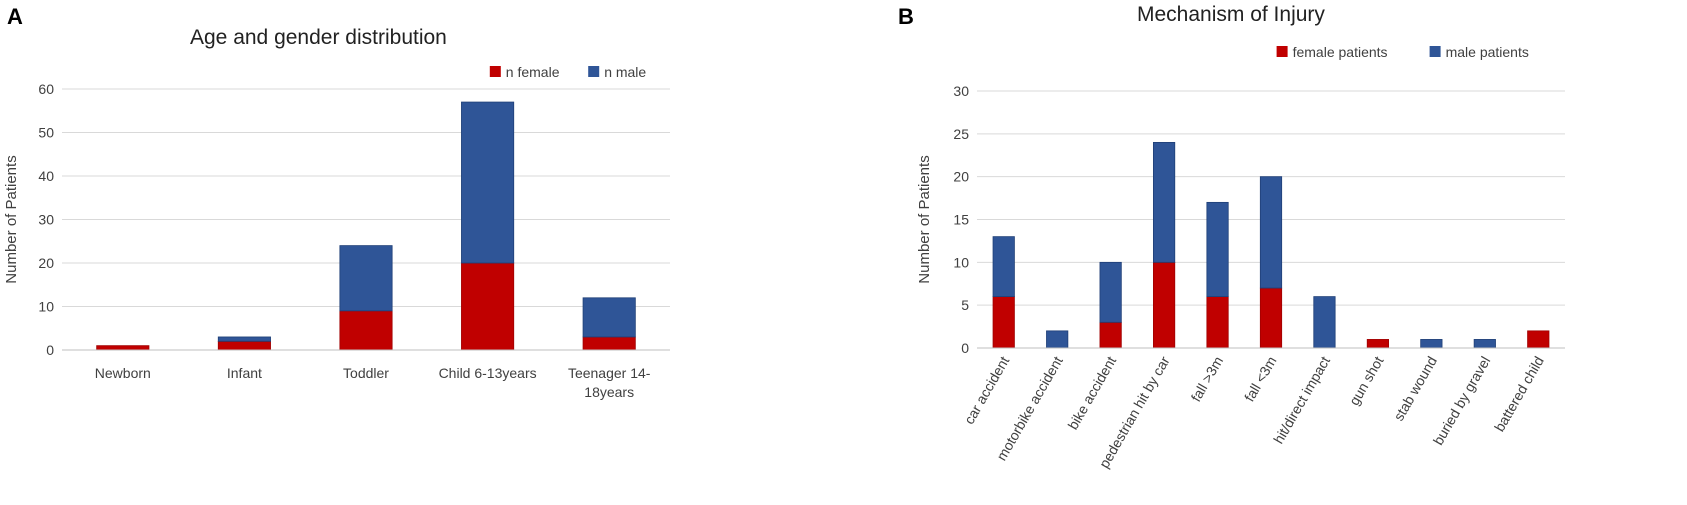 The image size is (1687, 505). Describe the element at coordinates (15, 16) in the screenshot. I see `panel-a-letter: A` at that location.